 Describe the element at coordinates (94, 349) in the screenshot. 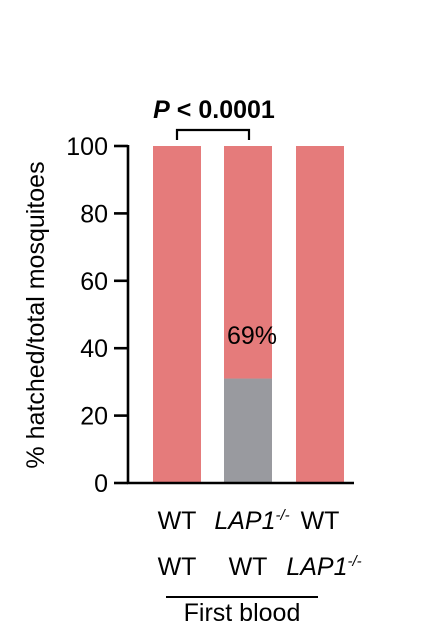

I see `y-tick-label-2: 40` at that location.